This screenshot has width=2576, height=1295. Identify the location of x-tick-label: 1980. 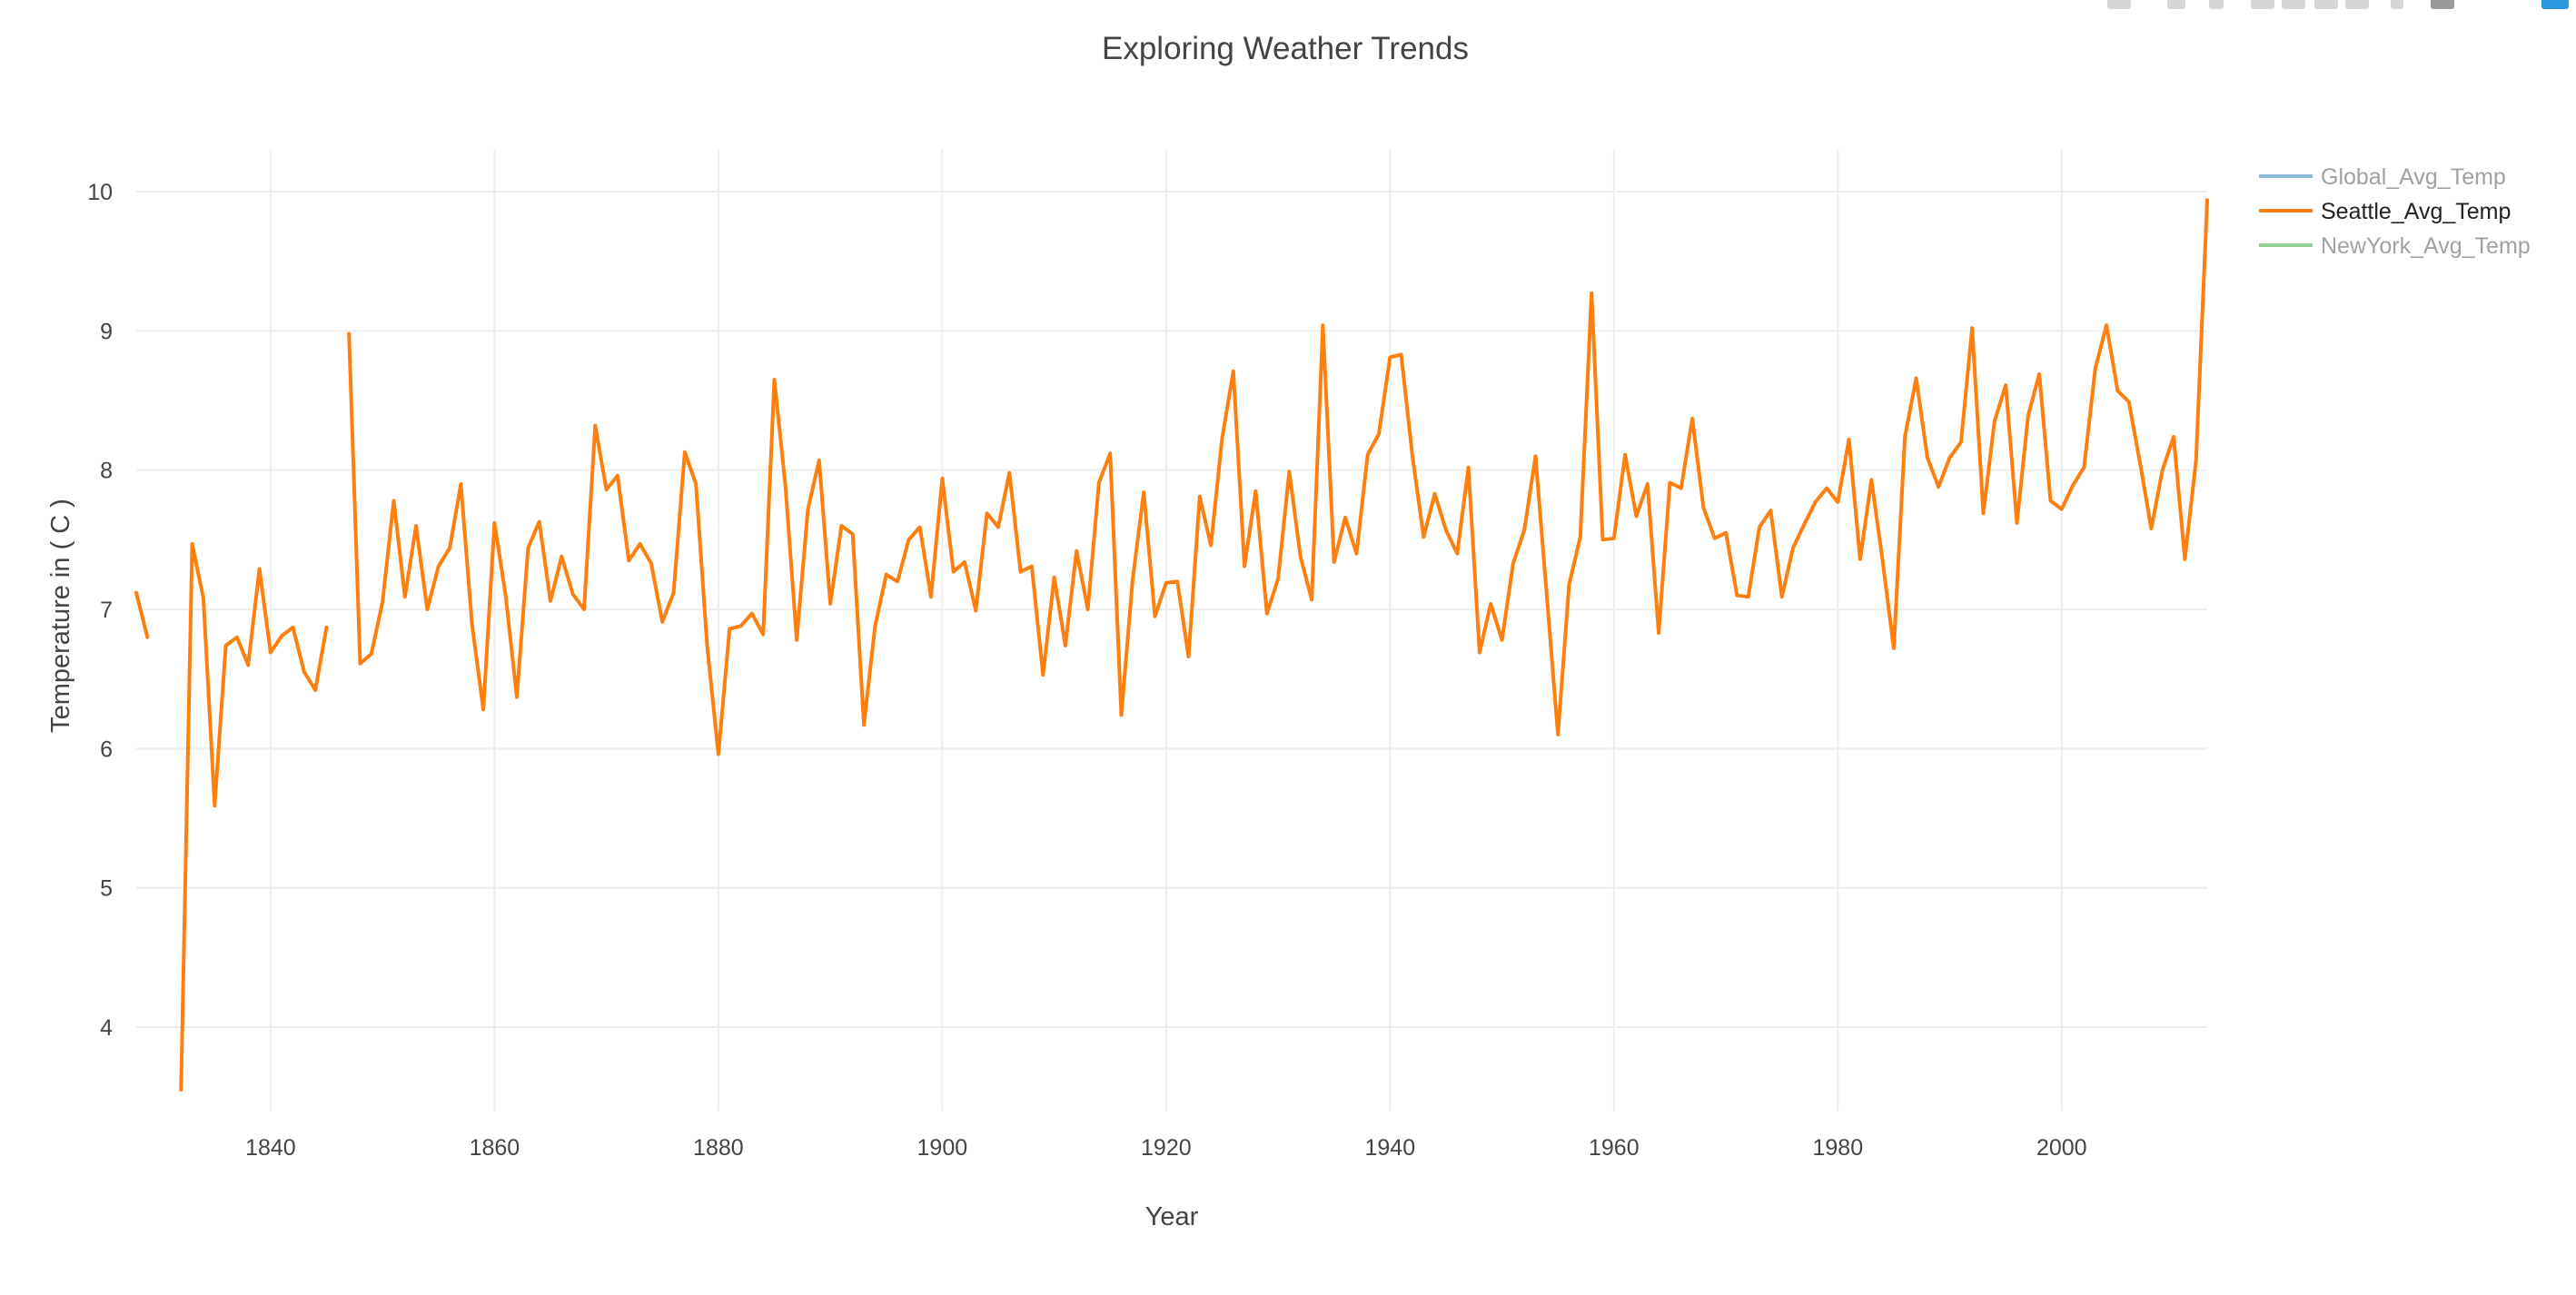
(1837, 1148).